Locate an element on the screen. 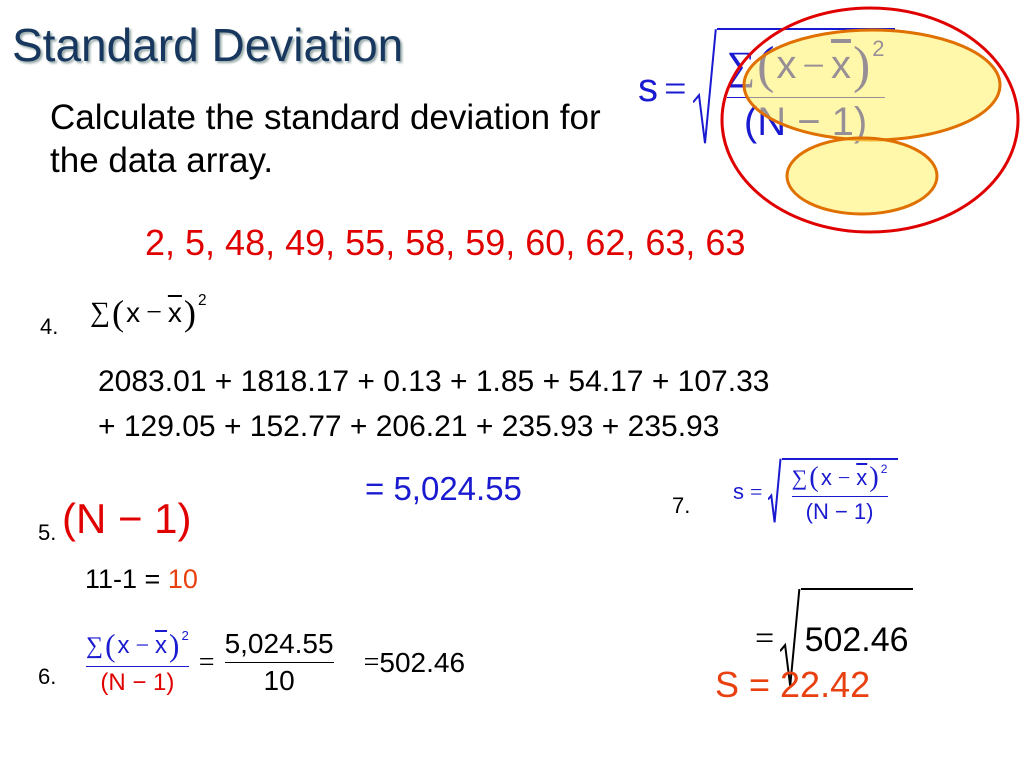 This screenshot has height=768, width=1024. slide-title: Standard Deviation is located at coordinates (208, 45).